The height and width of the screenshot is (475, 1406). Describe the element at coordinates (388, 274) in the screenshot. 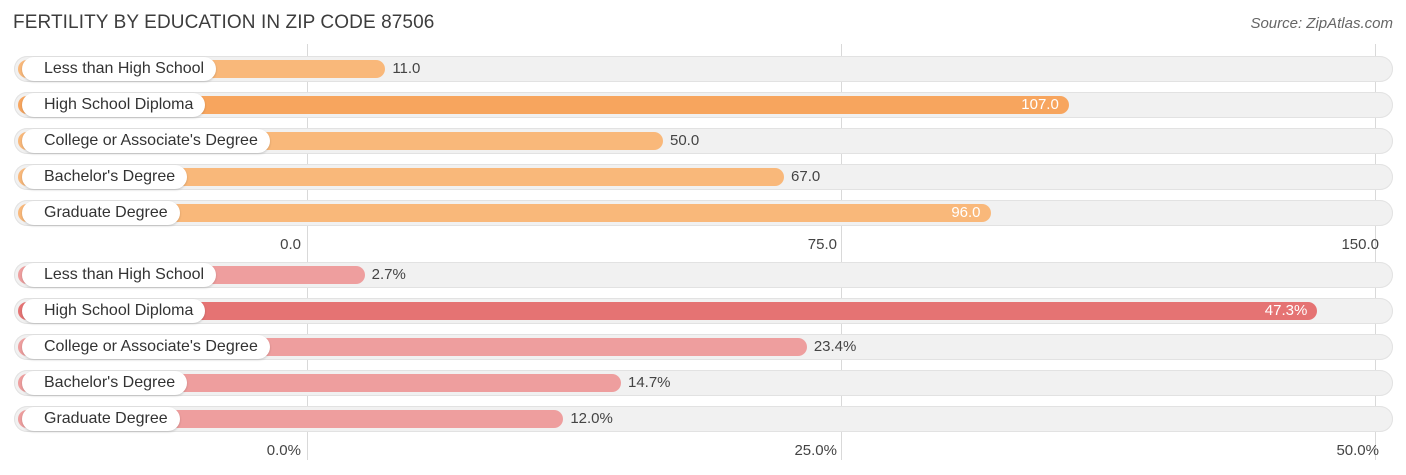

I see `value-label: 2.7%` at that location.